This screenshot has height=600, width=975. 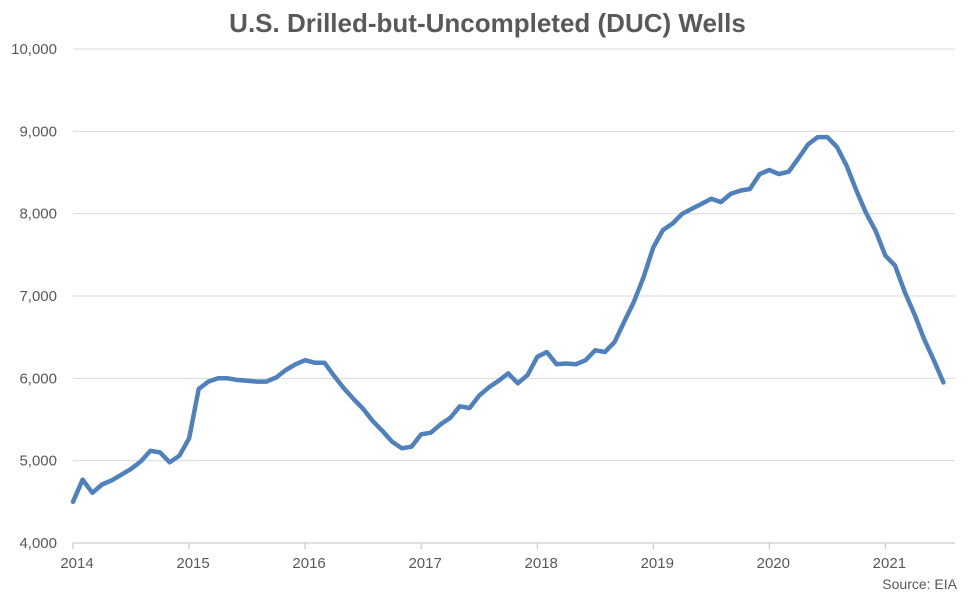 What do you see at coordinates (919, 584) in the screenshot?
I see `source-note: Source: EIA` at bounding box center [919, 584].